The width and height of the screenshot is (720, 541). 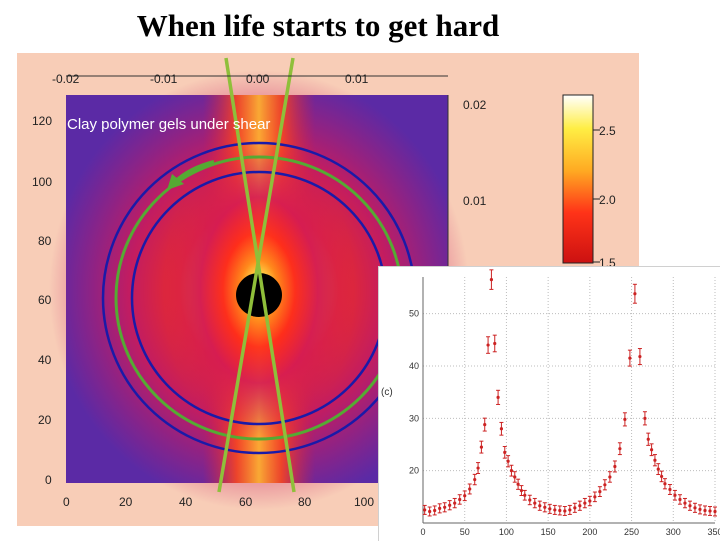 What do you see at coordinates (45, 241) in the screenshot?
I see `y-pixel-tick: 80` at bounding box center [45, 241].